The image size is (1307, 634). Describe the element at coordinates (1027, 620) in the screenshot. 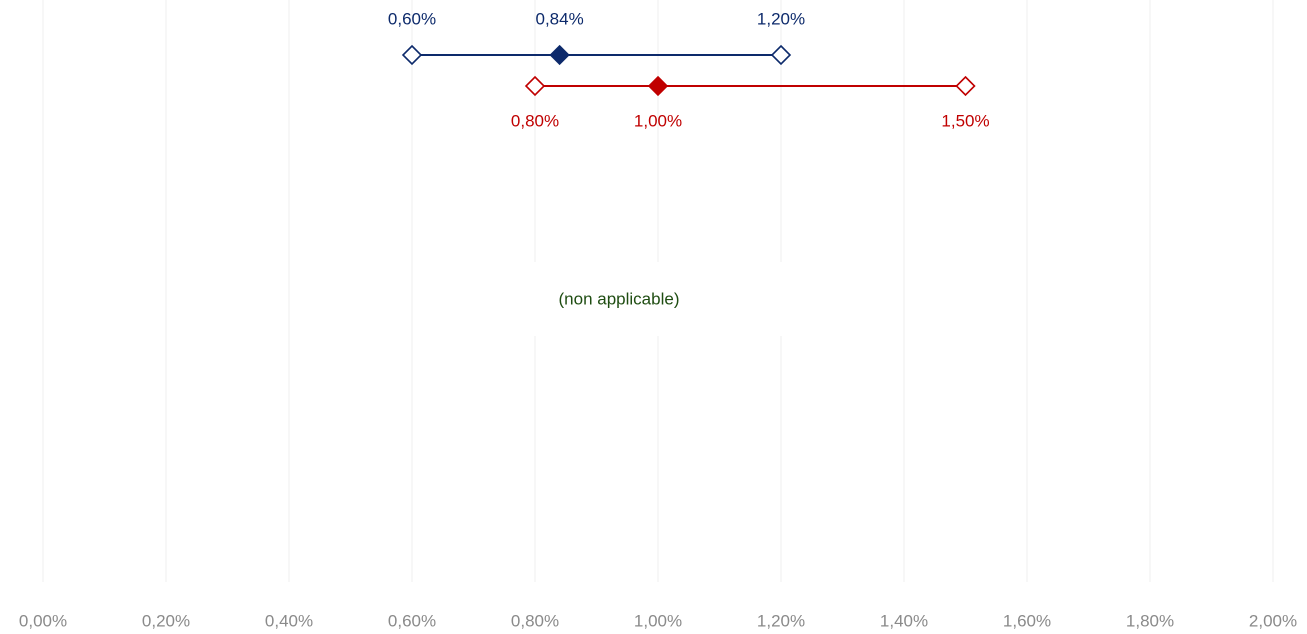

I see `x-tick-label: 1,60%` at that location.